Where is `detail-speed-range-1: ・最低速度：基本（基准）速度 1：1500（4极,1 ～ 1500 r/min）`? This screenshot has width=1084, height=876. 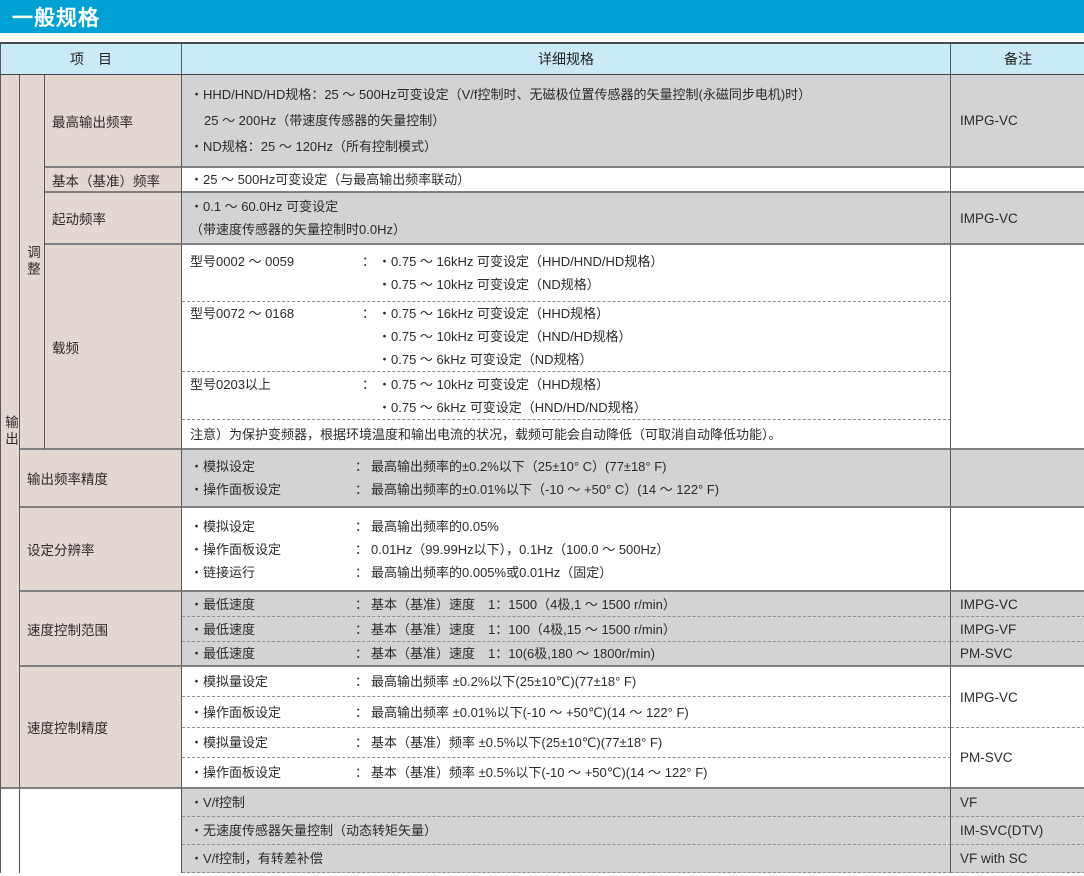 detail-speed-range-1: ・最低速度：基本（基准）速度 1：1500（4极,1 ～ 1500 r/min） is located at coordinates (566, 604).